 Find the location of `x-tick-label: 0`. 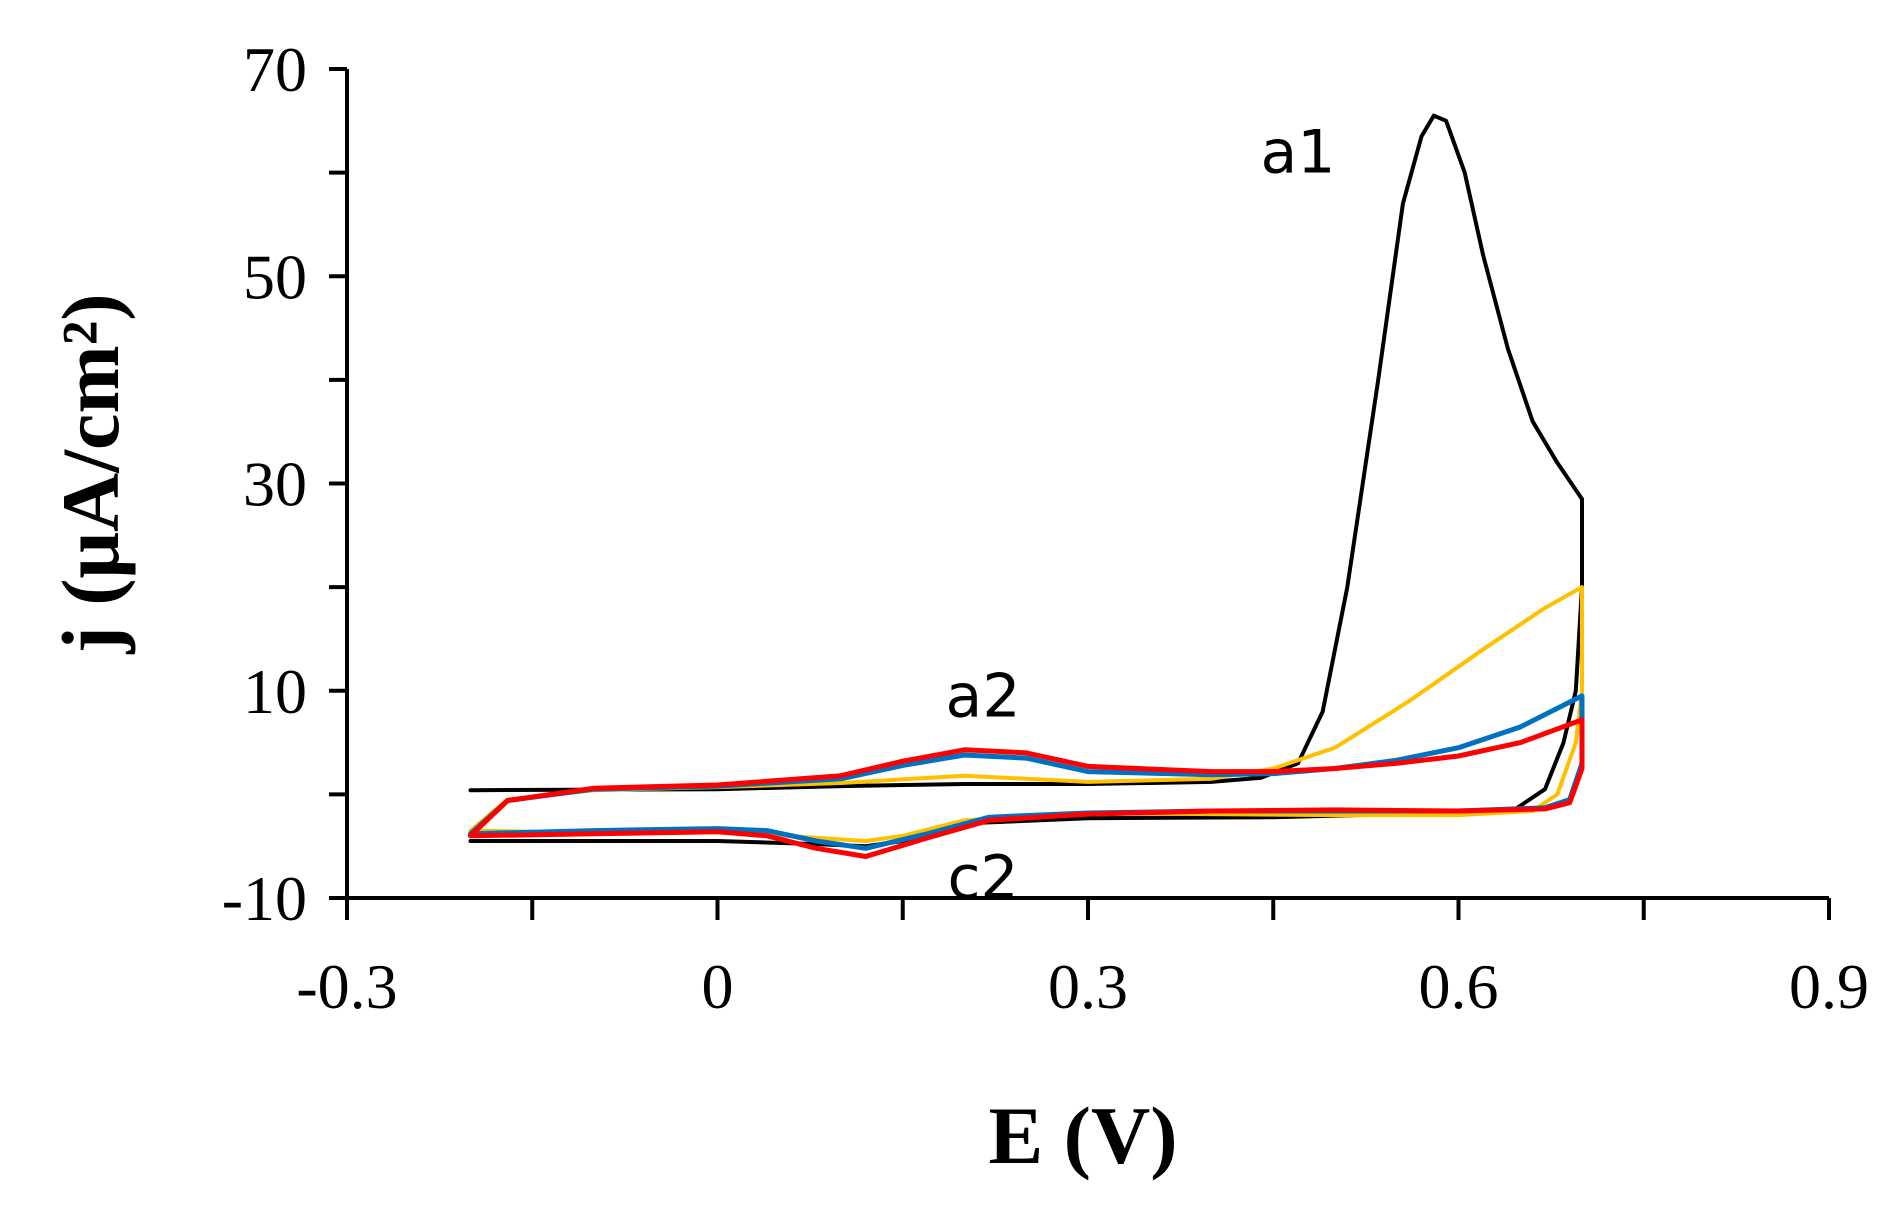

x-tick-label: 0 is located at coordinates (718, 986).